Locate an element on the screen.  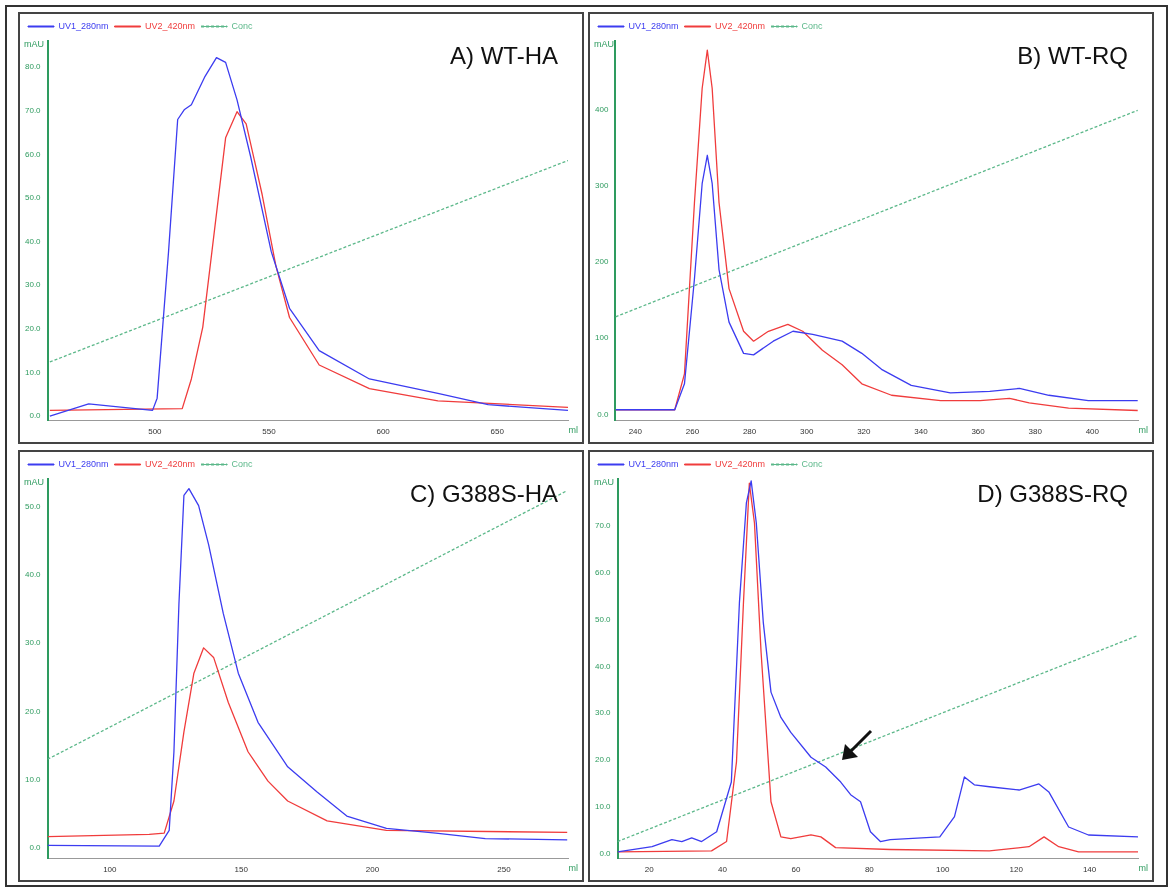
x-tick-label: 200 is located at coordinates (372, 870).